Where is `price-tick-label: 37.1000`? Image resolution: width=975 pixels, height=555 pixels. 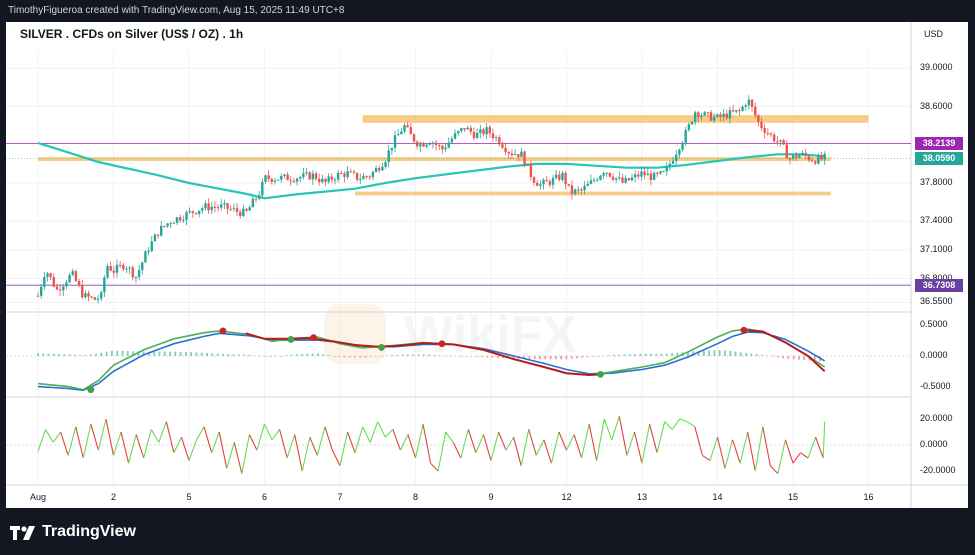 price-tick-label: 37.1000 is located at coordinates (936, 248).